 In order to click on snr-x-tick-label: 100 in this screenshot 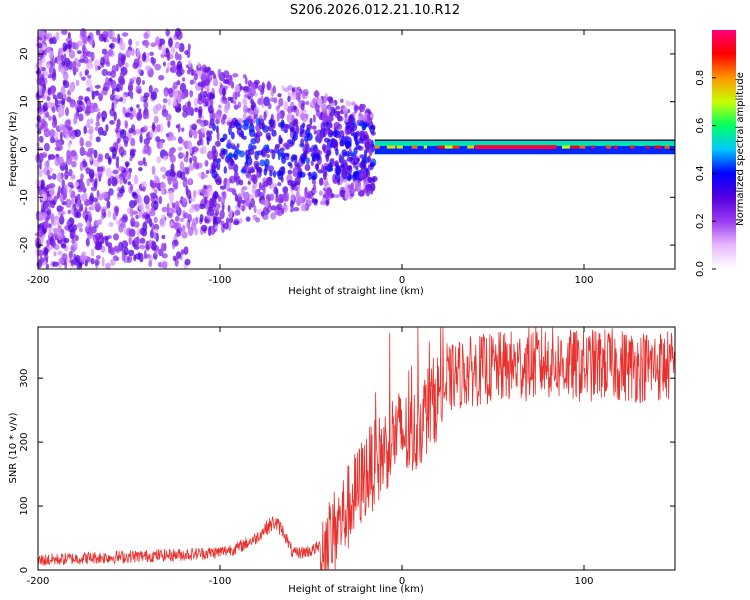, I will do `click(583, 581)`.